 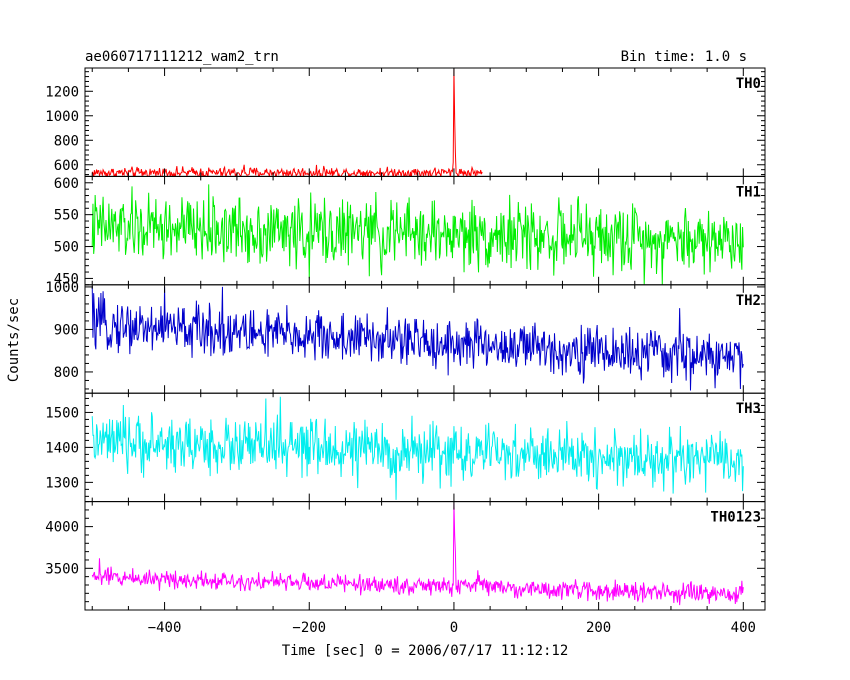 I want to click on panel-th0123: 3500 4000 TH0123, so click(x=405, y=556).